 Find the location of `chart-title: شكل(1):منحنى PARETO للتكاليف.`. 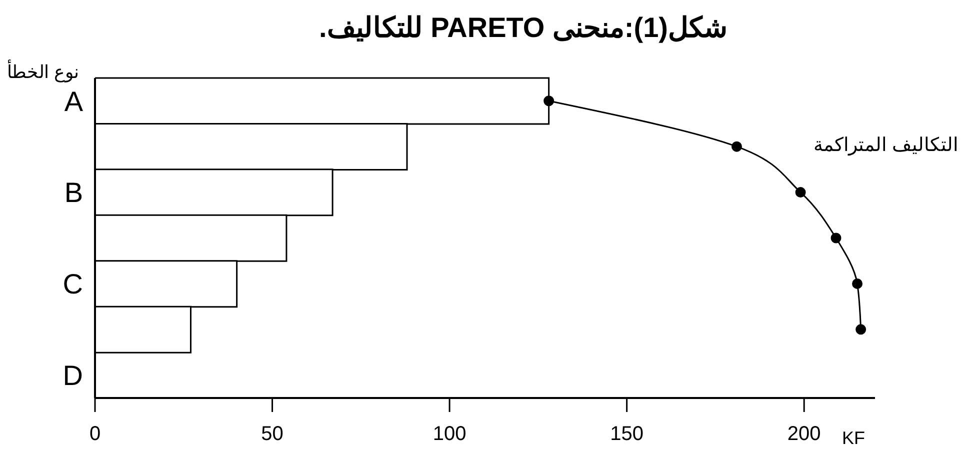

chart-title: شكل(1):منحنى PARETO للتكاليف. is located at coordinates (523, 28).